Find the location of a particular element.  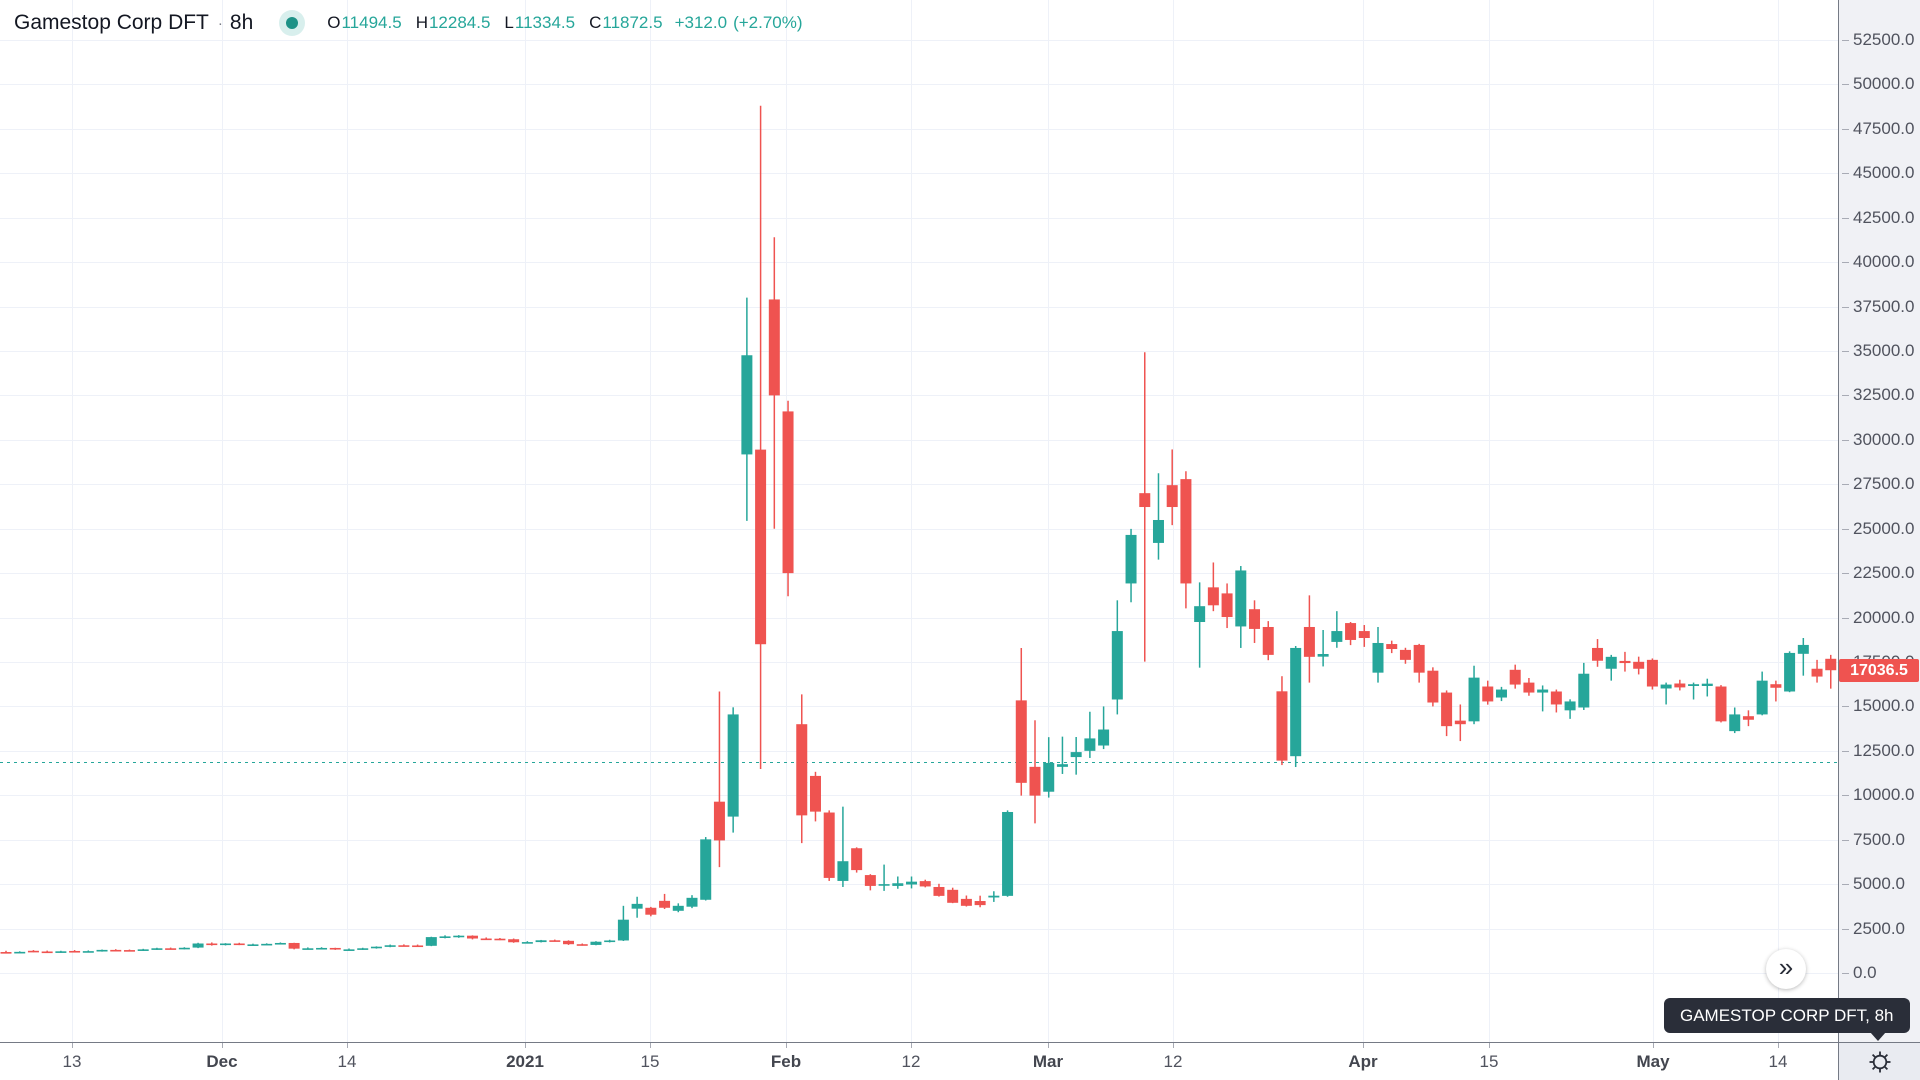

symbol-tooltip: GAMESTOP CORP DFT, 8h is located at coordinates (1787, 1019).